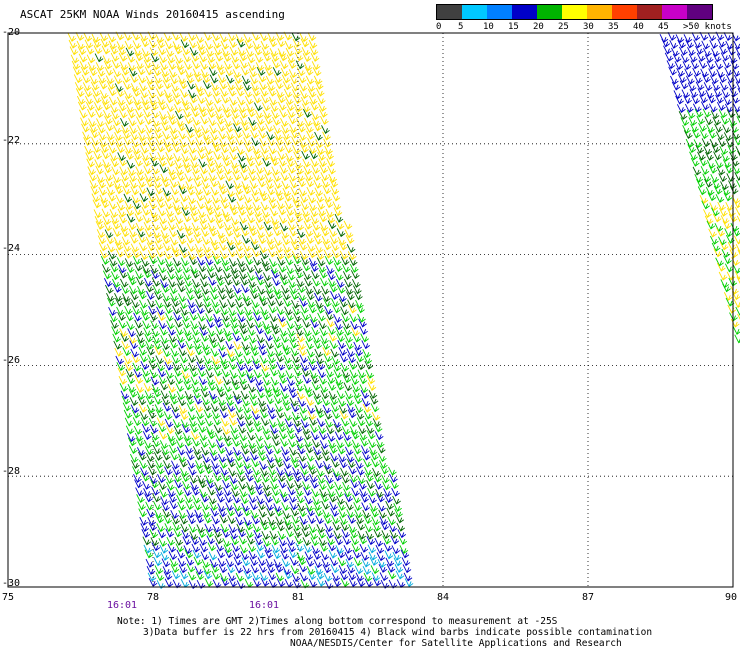  What do you see at coordinates (599, 12) in the screenshot?
I see `legend-swatch` at bounding box center [599, 12].